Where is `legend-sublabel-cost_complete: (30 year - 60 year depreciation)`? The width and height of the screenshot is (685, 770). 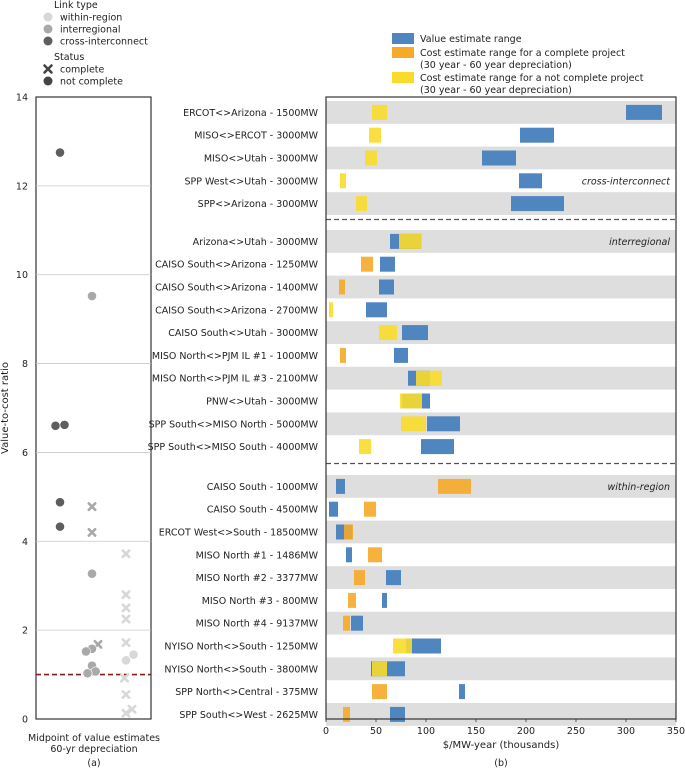
legend-sublabel-cost_complete: (30 year - 60 year depreciation) is located at coordinates (496, 65).